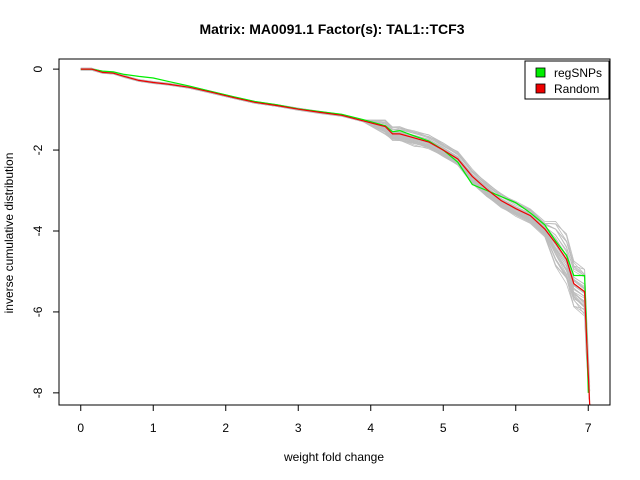  What do you see at coordinates (153, 428) in the screenshot?
I see `x-tick-label: 1` at bounding box center [153, 428].